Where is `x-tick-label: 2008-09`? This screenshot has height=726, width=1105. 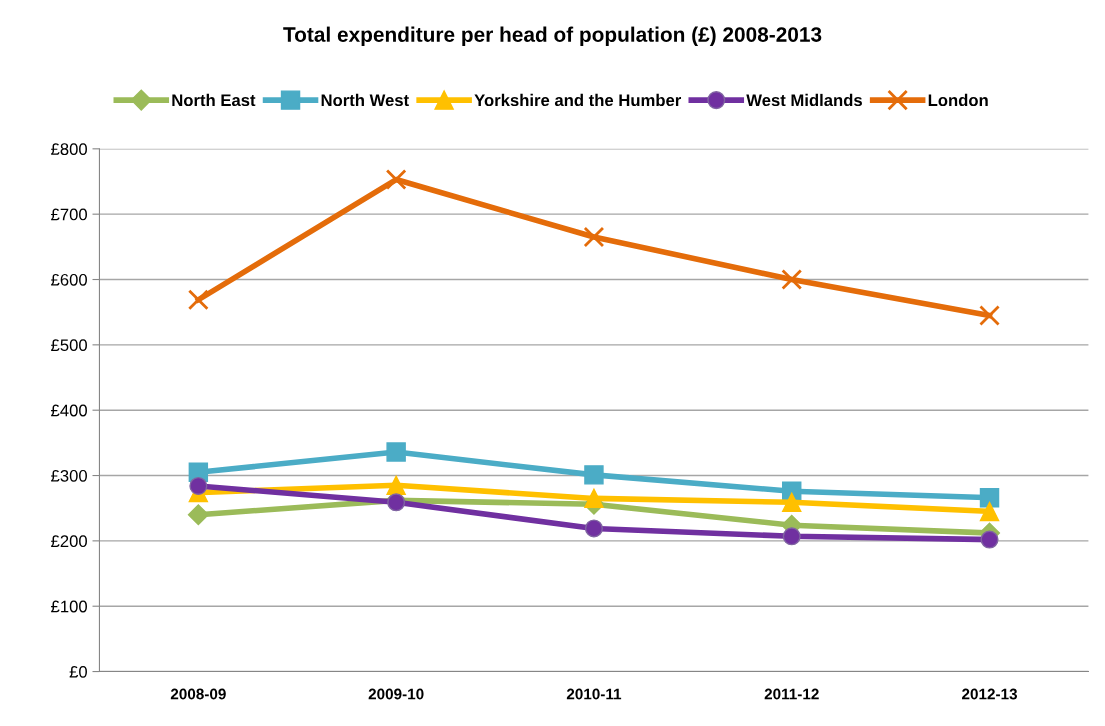
x-tick-label: 2008-09 is located at coordinates (198, 694).